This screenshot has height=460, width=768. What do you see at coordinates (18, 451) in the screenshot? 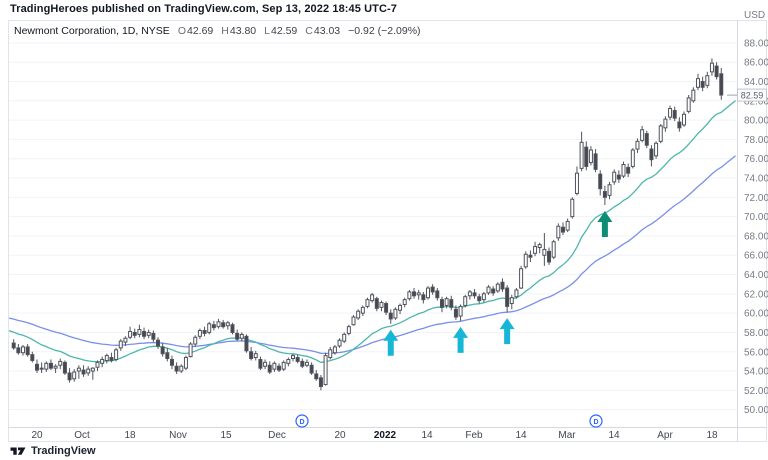
I see `tradingview-logo-icon` at bounding box center [18, 451].